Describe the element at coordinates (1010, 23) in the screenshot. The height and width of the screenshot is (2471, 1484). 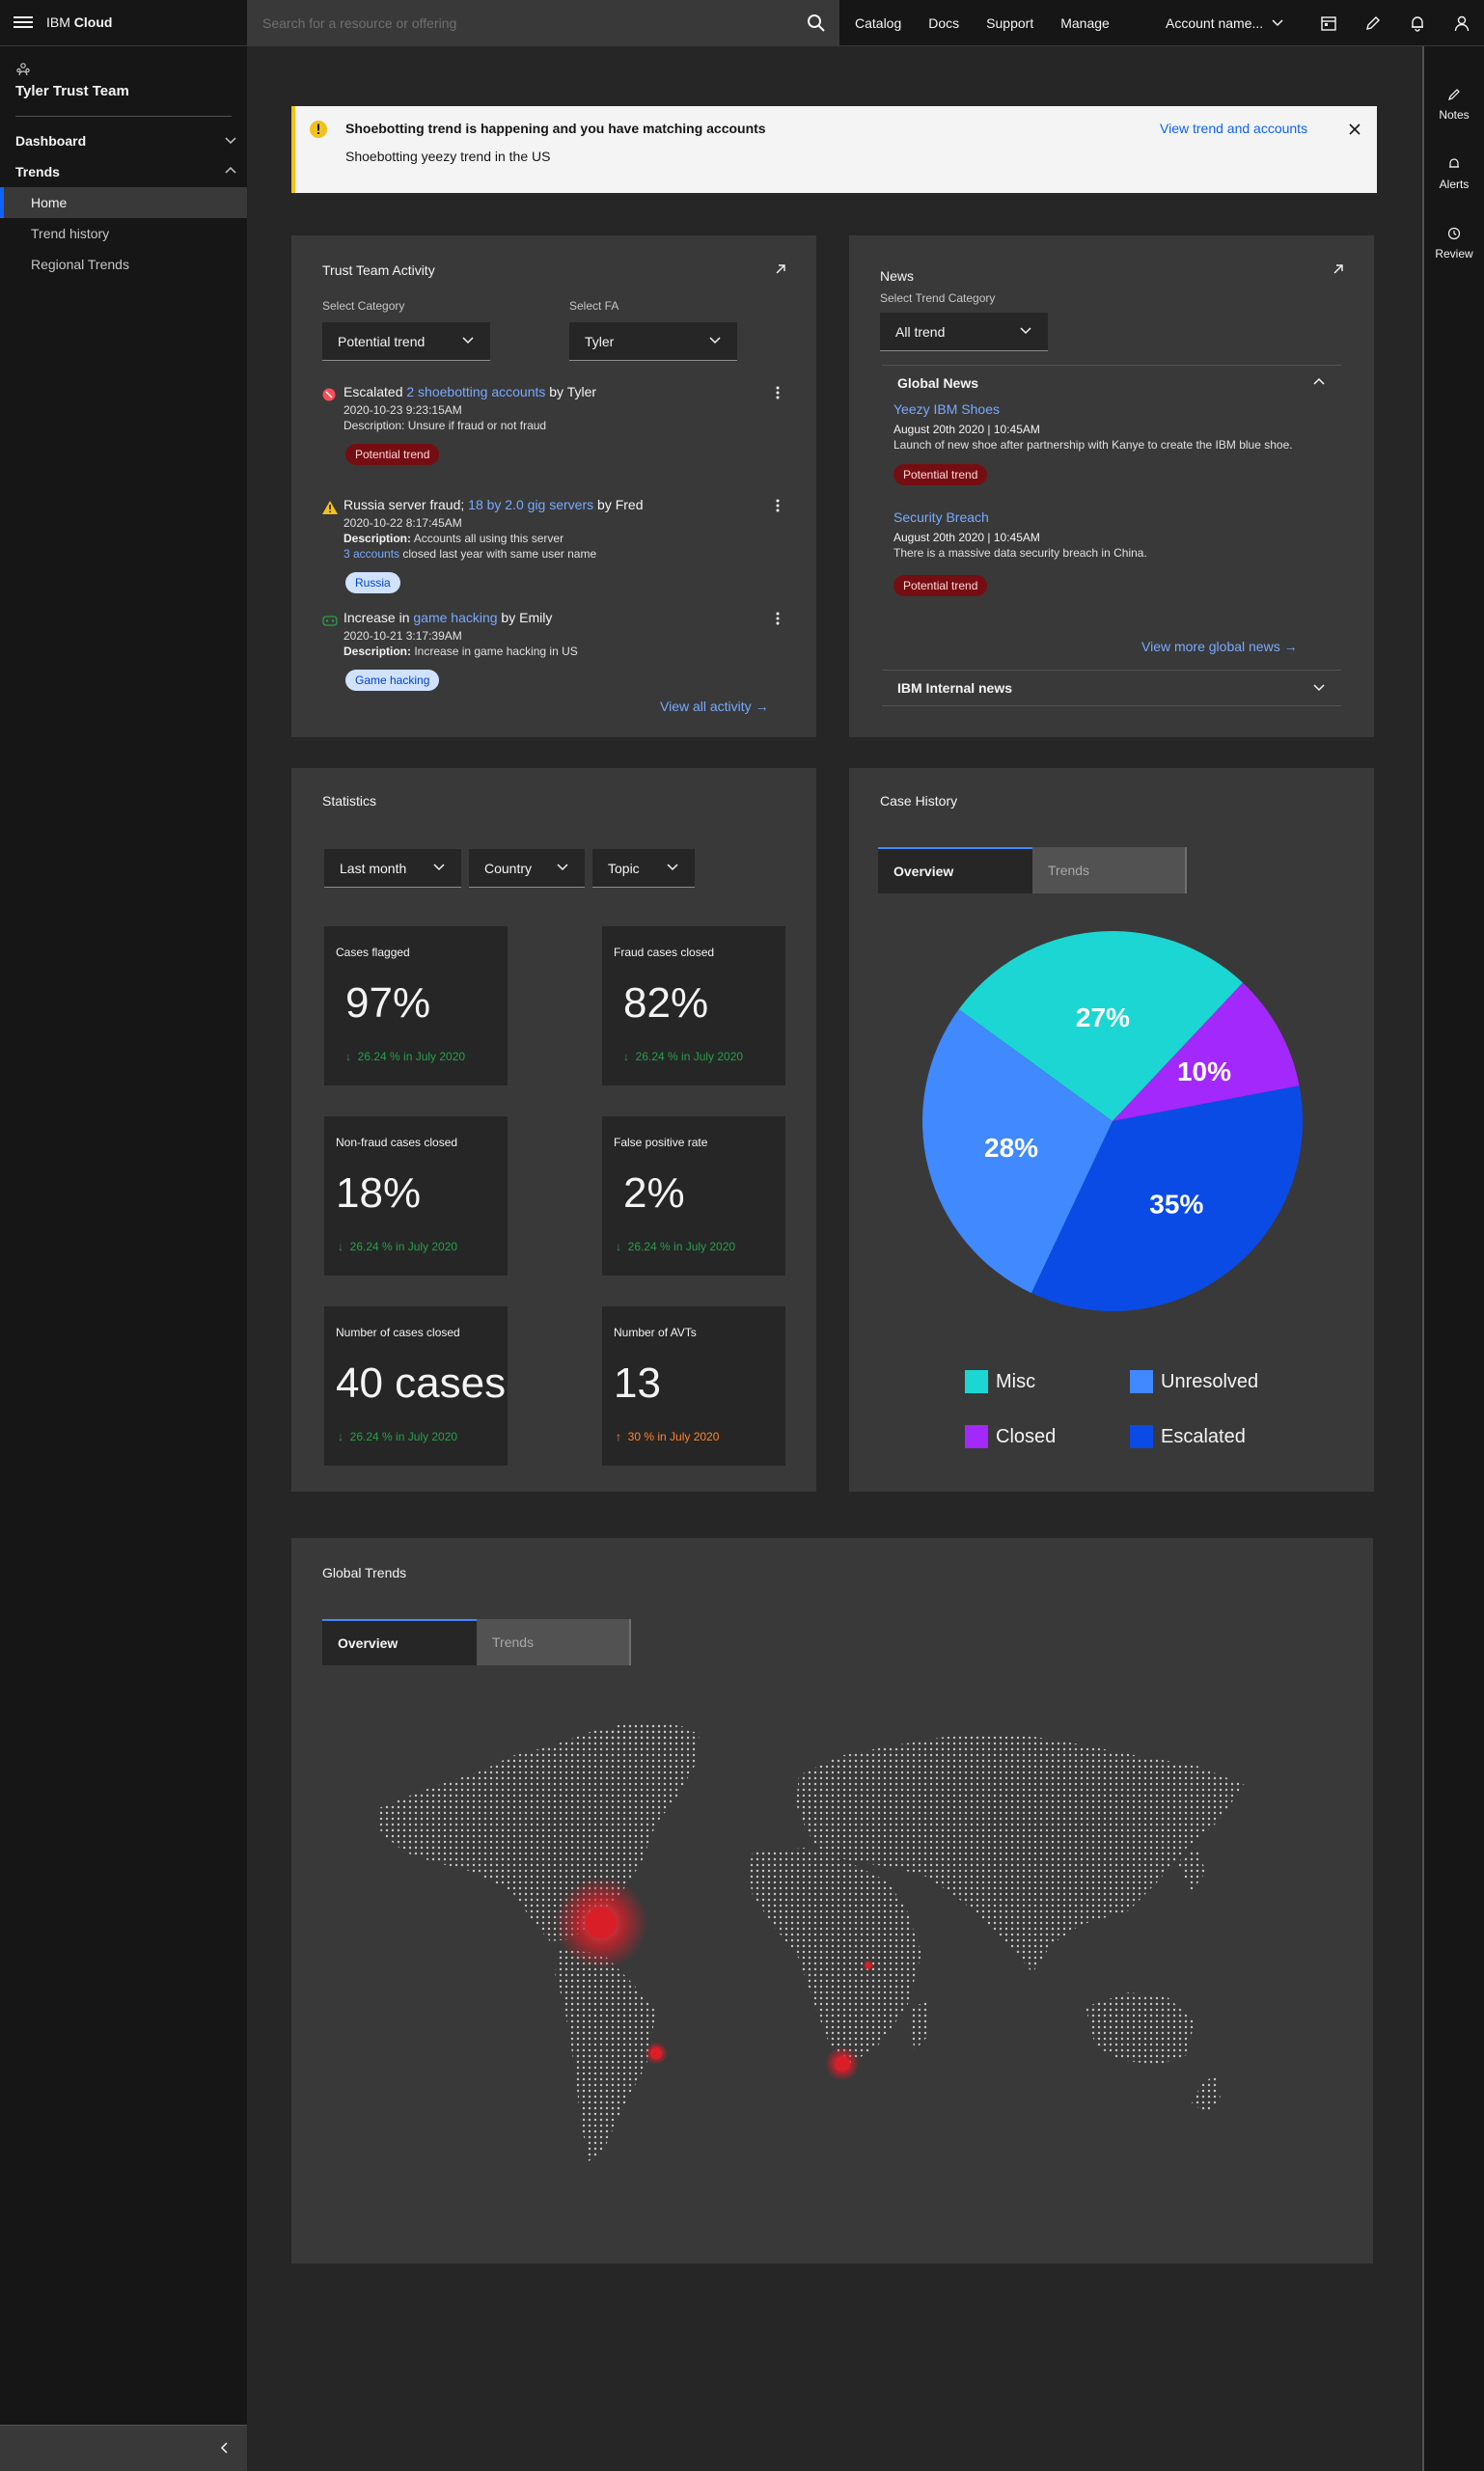
I see `support-link: Support` at that location.